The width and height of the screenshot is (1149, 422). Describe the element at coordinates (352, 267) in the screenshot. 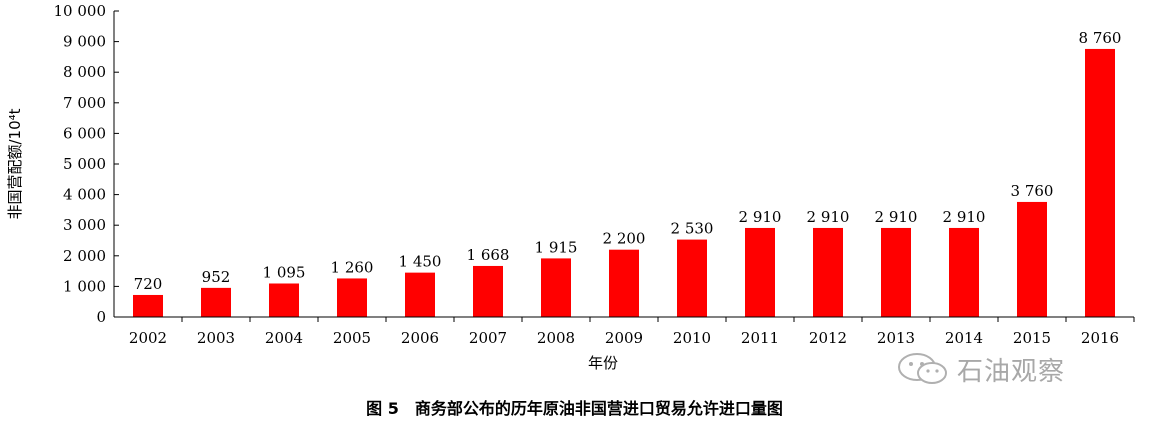

I see `data-label: 1 260` at that location.